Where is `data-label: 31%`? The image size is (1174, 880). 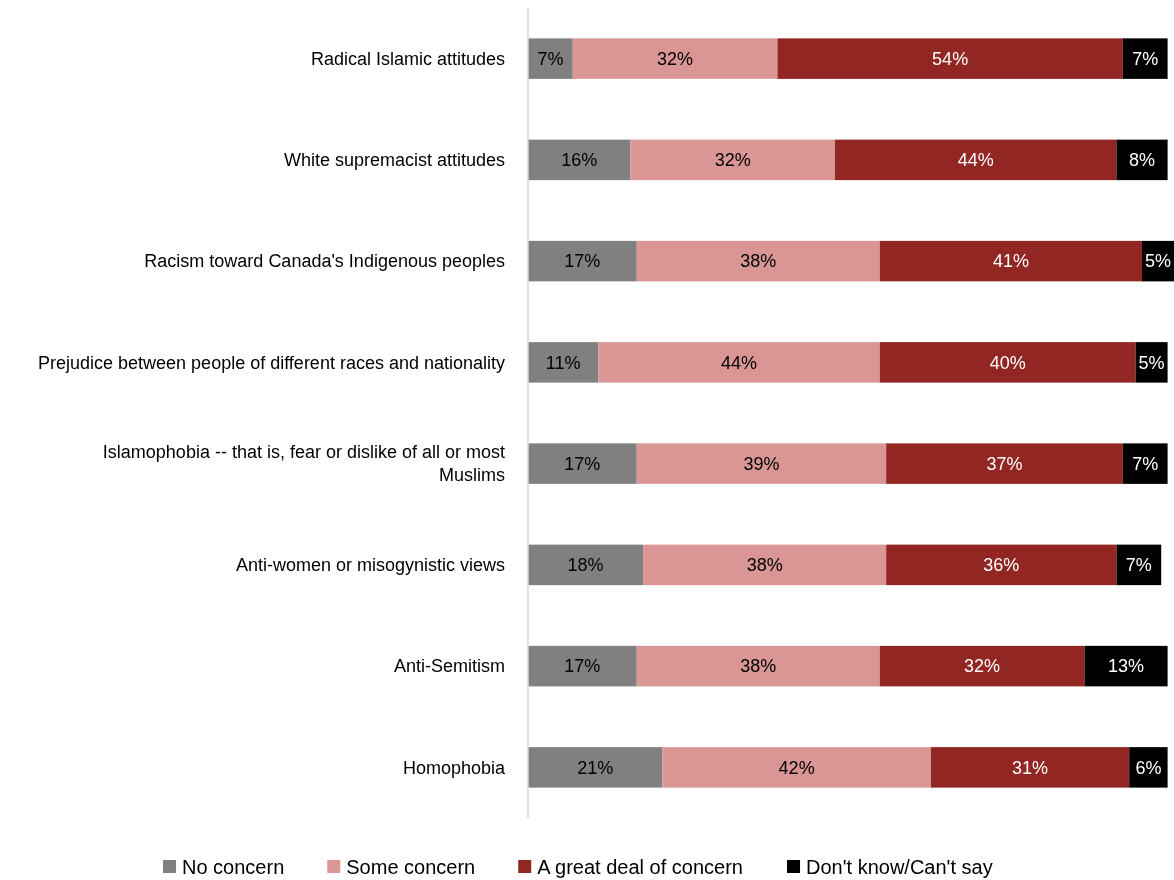 data-label: 31% is located at coordinates (1030, 767).